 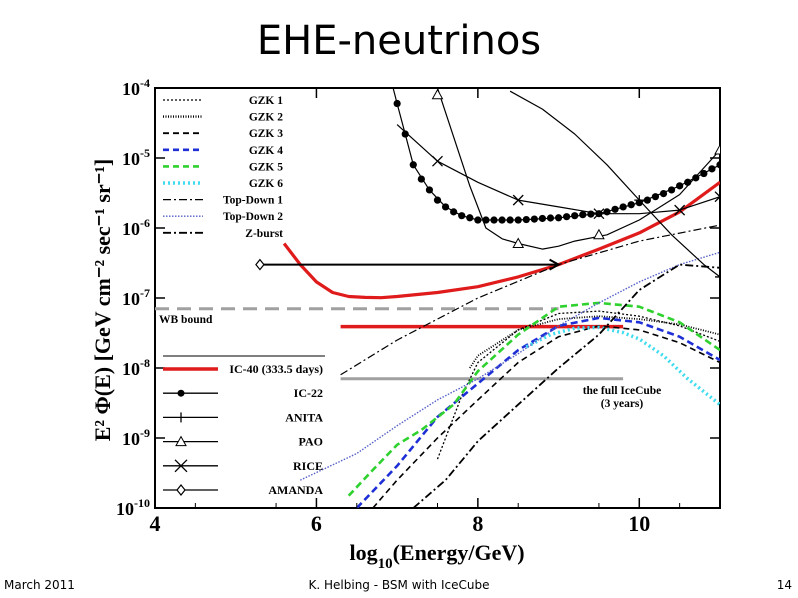 What do you see at coordinates (304, 417) in the screenshot?
I see `legend-label-anita: ANITA` at bounding box center [304, 417].